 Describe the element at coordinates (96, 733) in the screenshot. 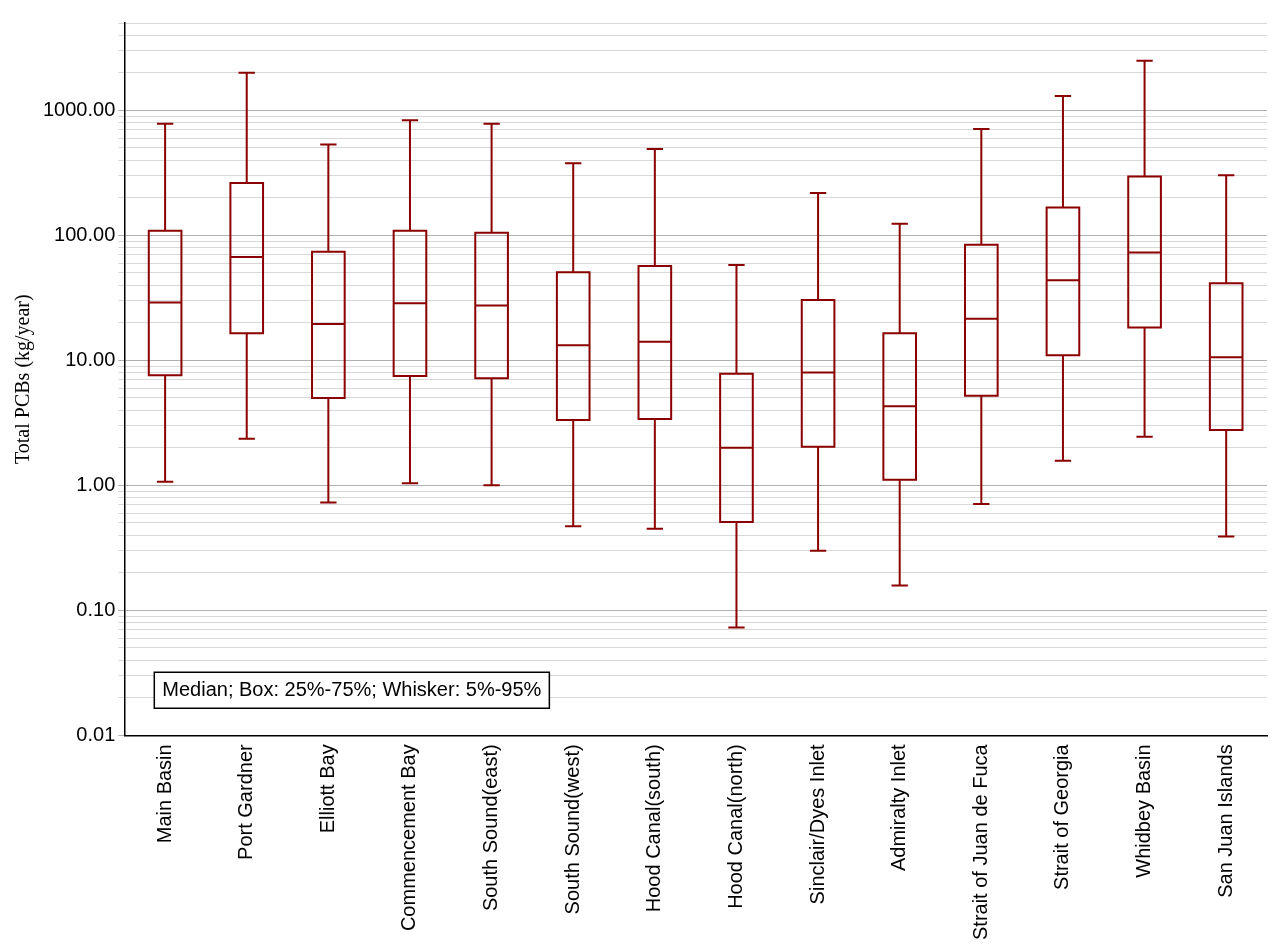

I see `y-tick-label: 0.01` at that location.